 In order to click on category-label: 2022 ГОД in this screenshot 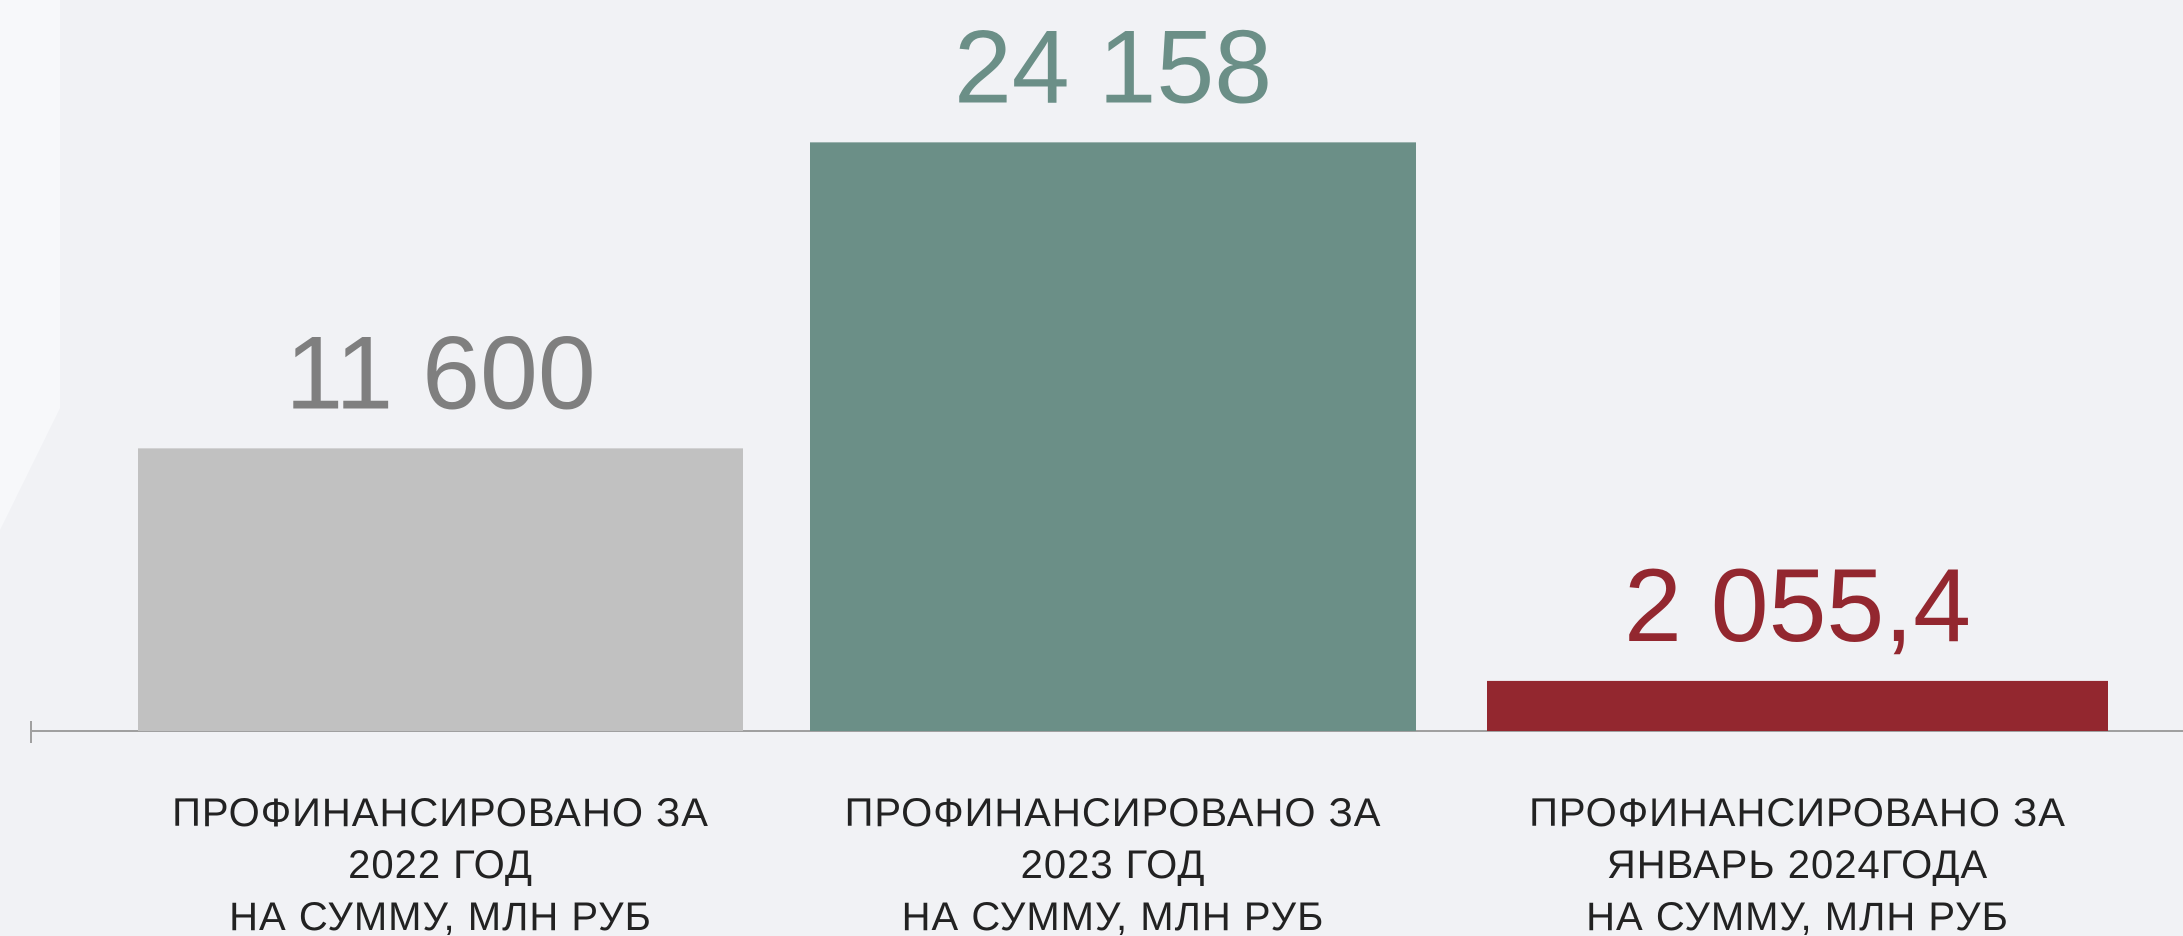, I will do `click(440, 865)`.